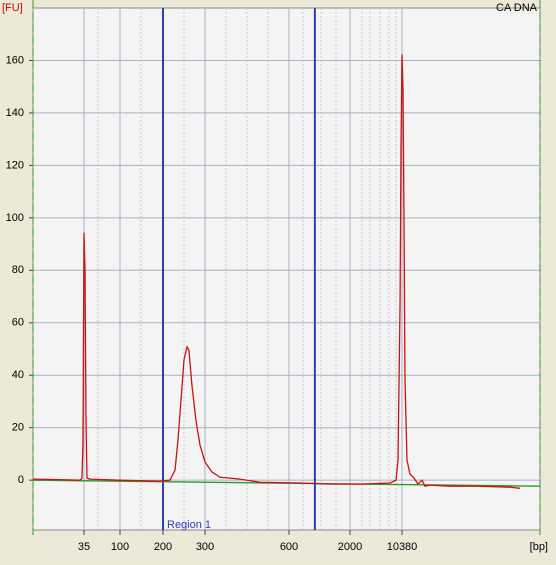 The height and width of the screenshot is (565, 556). Describe the element at coordinates (517, 8) in the screenshot. I see `chart-title: CA DNA` at that location.